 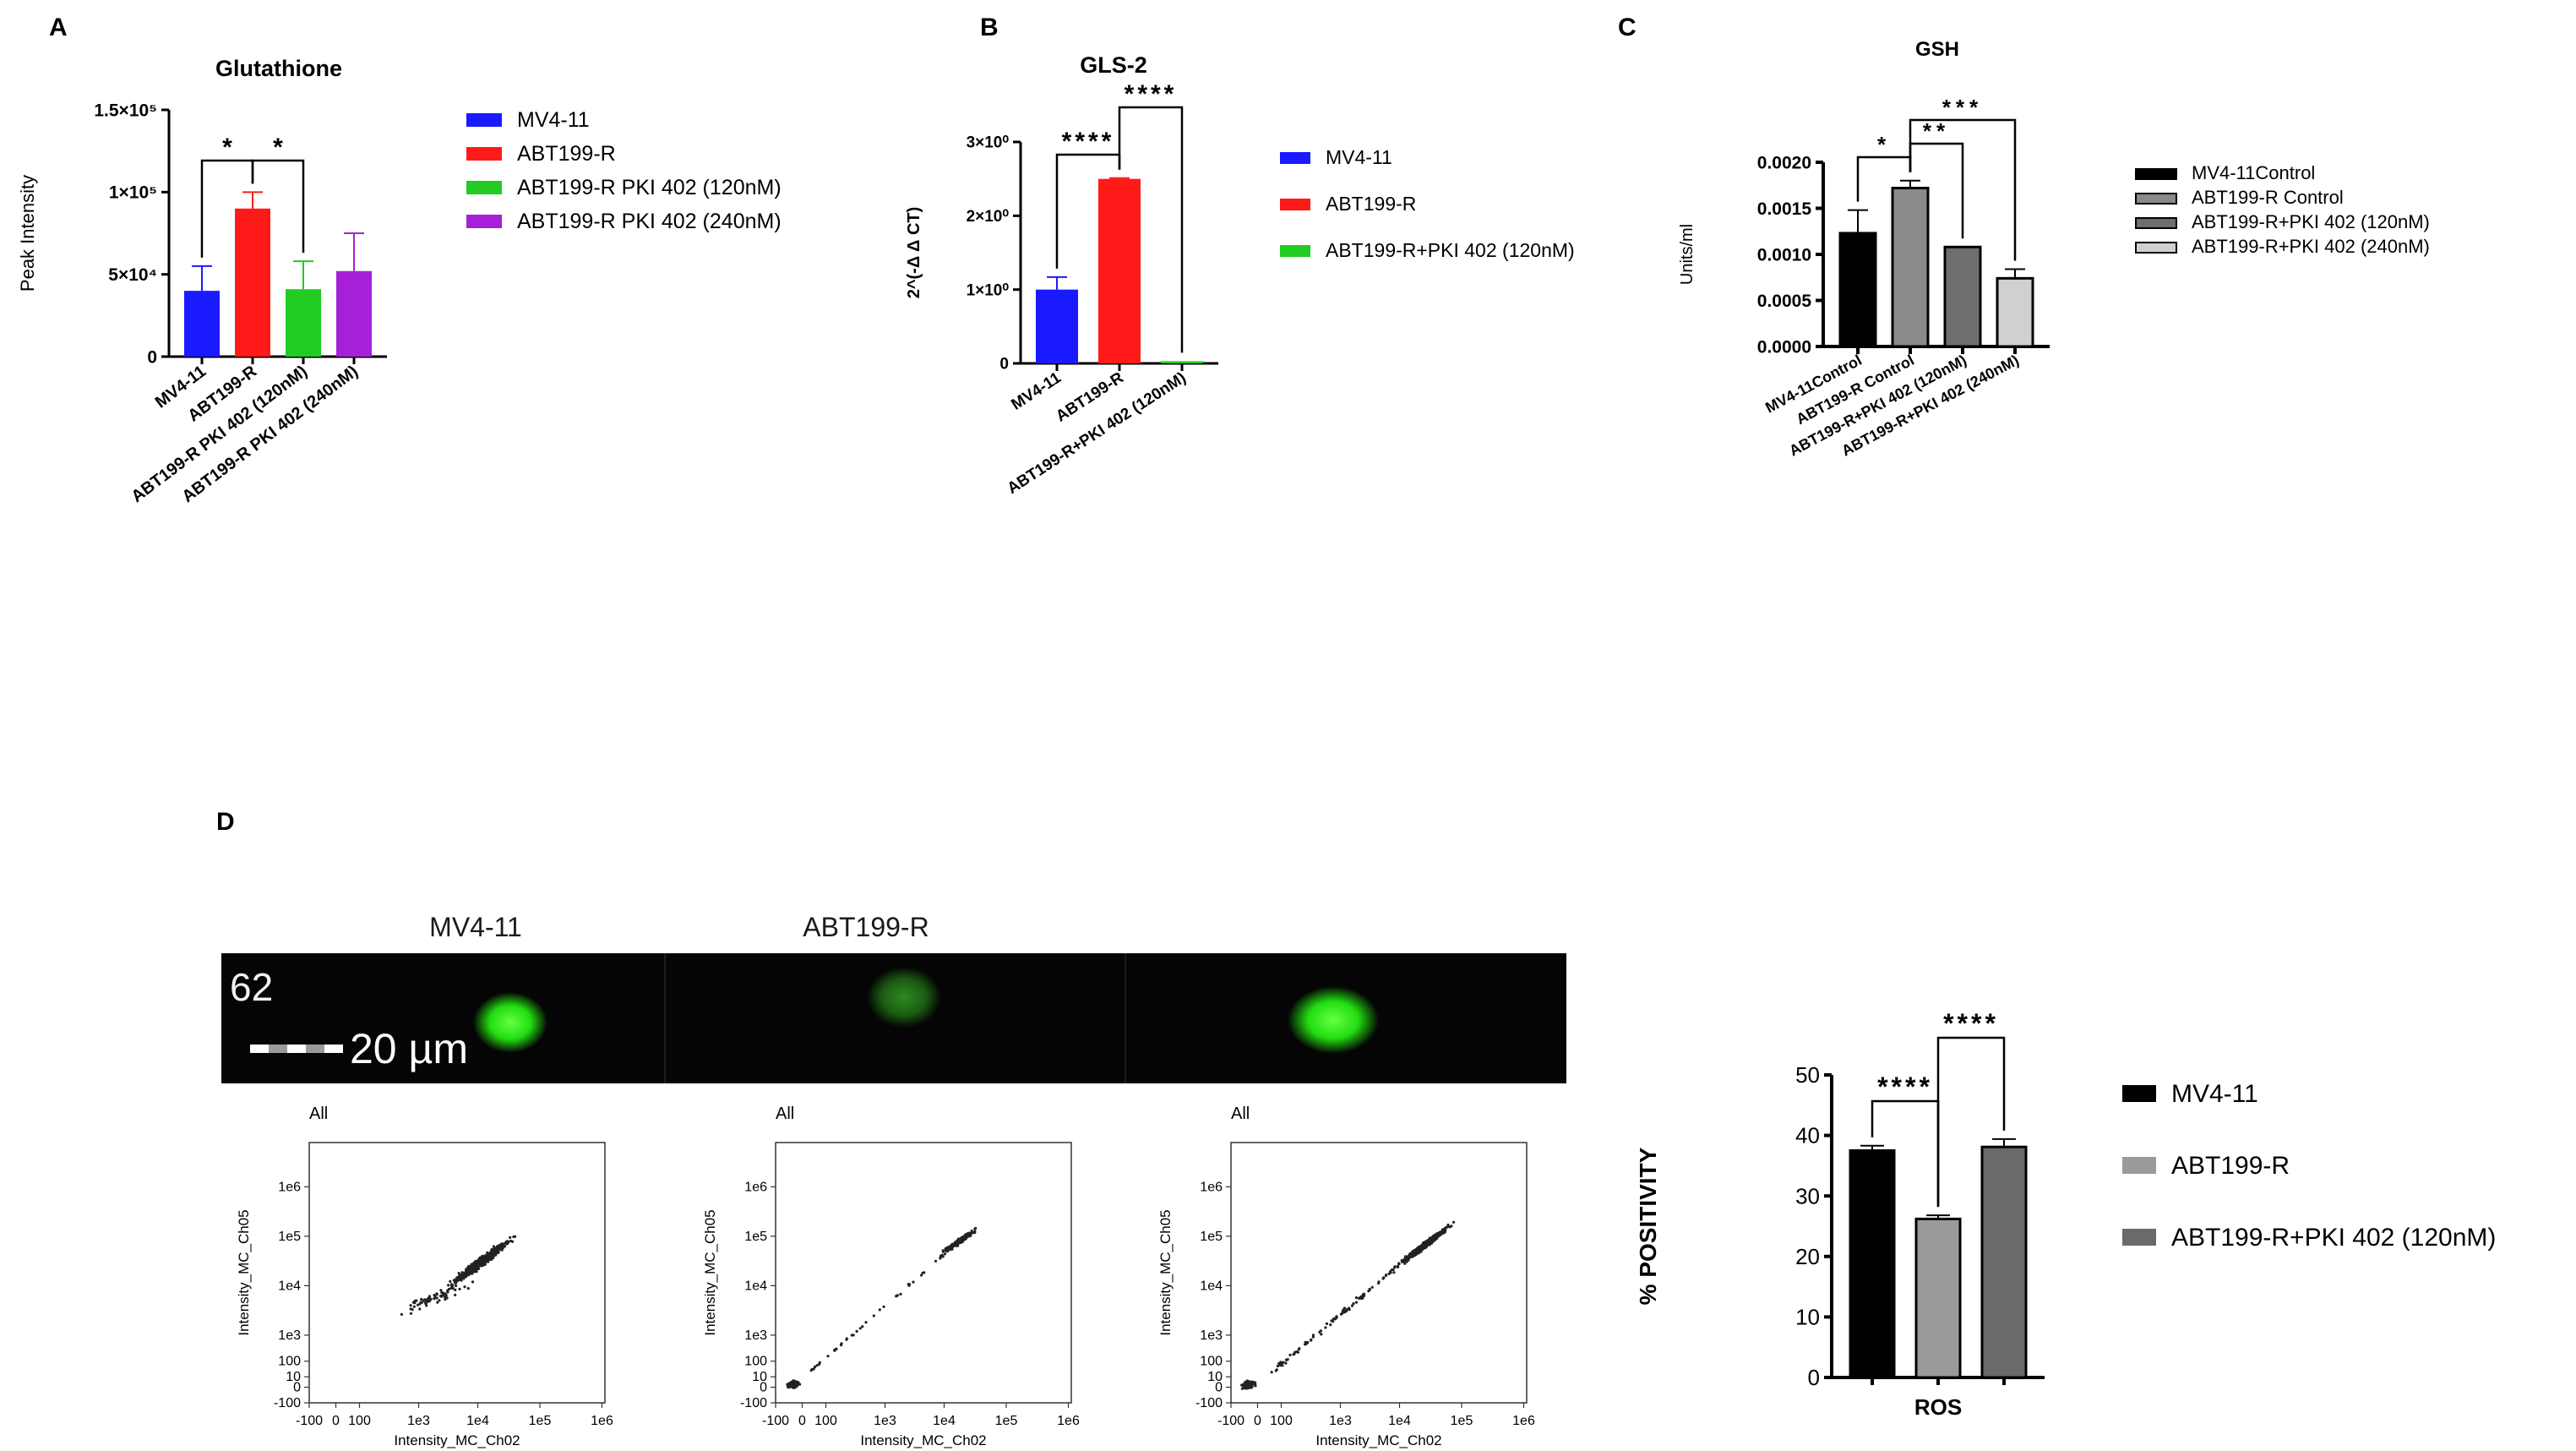 What do you see at coordinates (1036, 391) in the screenshot?
I see `x-tick-label: MV4-11` at bounding box center [1036, 391].